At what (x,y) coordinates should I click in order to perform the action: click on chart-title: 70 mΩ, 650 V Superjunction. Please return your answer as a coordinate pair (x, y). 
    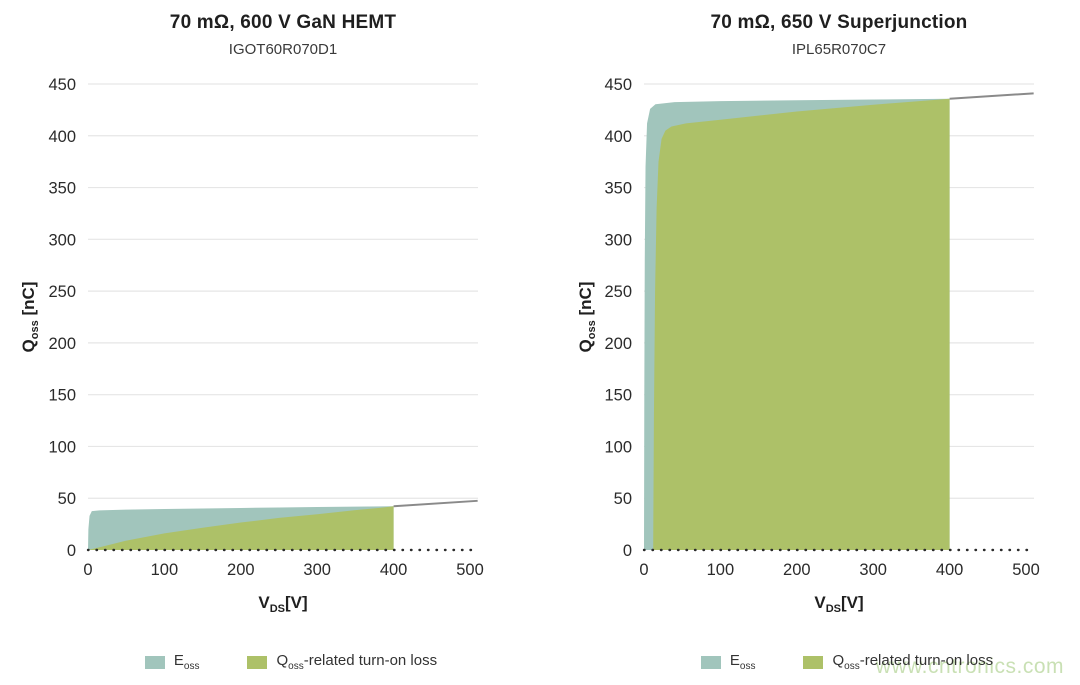
    Looking at the image, I should click on (839, 22).